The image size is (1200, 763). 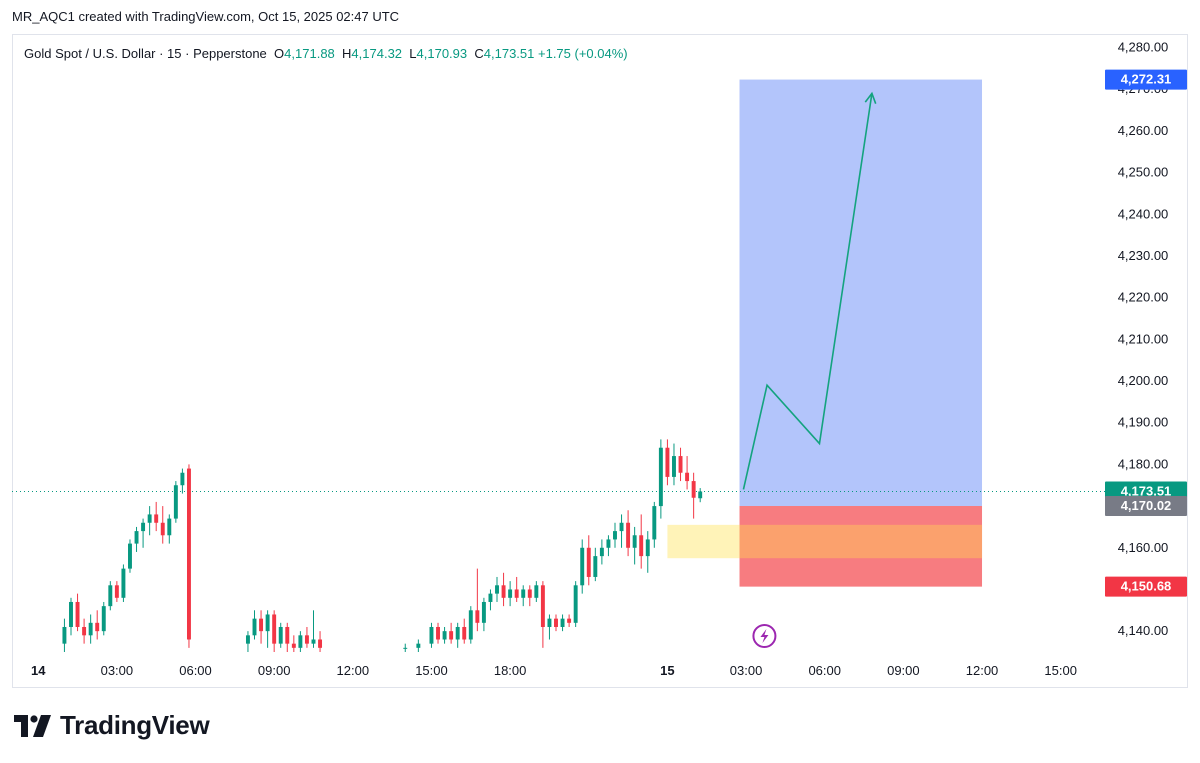 I want to click on projection-path, so click(x=807, y=291).